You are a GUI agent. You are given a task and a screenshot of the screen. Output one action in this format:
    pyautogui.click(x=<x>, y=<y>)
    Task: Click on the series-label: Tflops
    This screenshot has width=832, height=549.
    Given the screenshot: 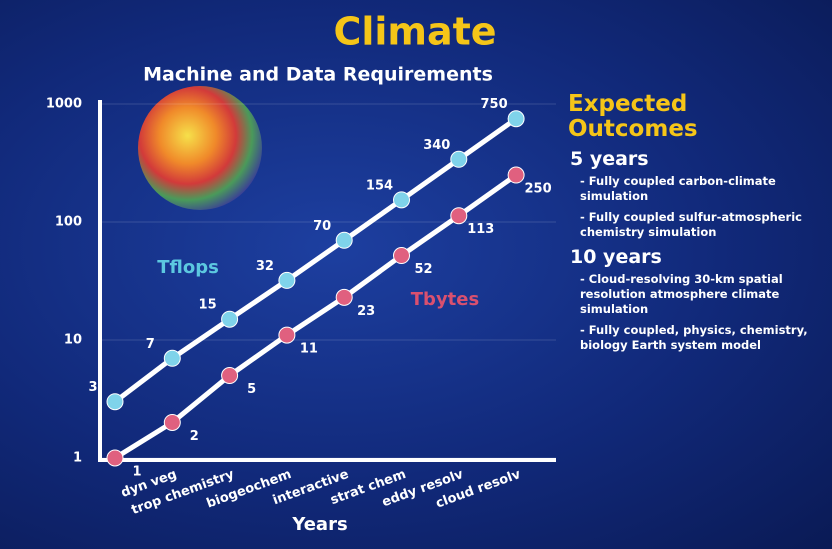 What is the action you would take?
    pyautogui.click(x=188, y=267)
    